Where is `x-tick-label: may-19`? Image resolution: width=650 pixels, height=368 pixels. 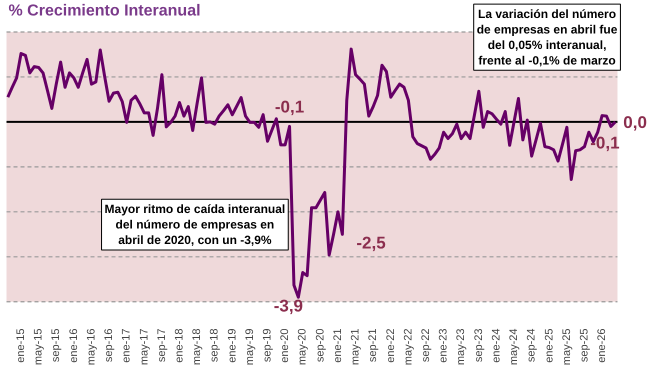 x-tick-label: may-19 is located at coordinates (250, 347).